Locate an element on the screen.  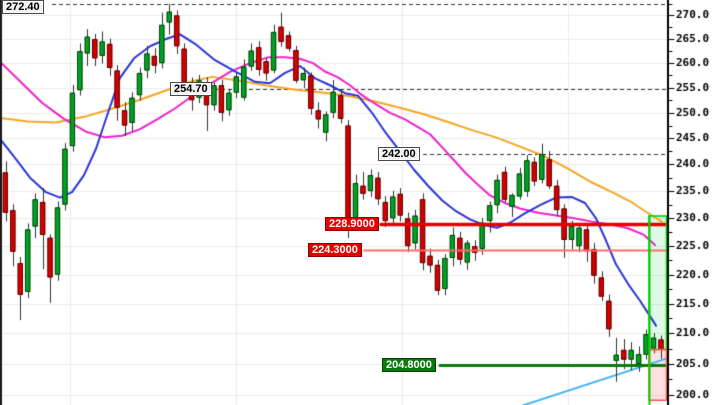
price-level-label-272-40: 272.40 is located at coordinates (23, 7).